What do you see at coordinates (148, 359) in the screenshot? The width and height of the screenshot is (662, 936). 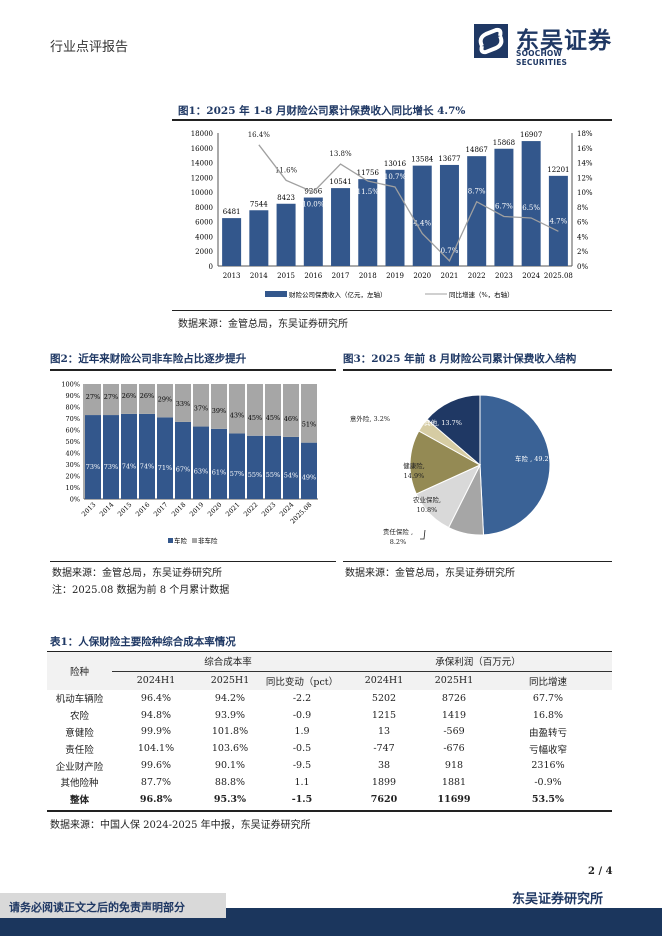 I see `fig2-title: 图2：近年来财险公司非车险占比逐步提升` at bounding box center [148, 359].